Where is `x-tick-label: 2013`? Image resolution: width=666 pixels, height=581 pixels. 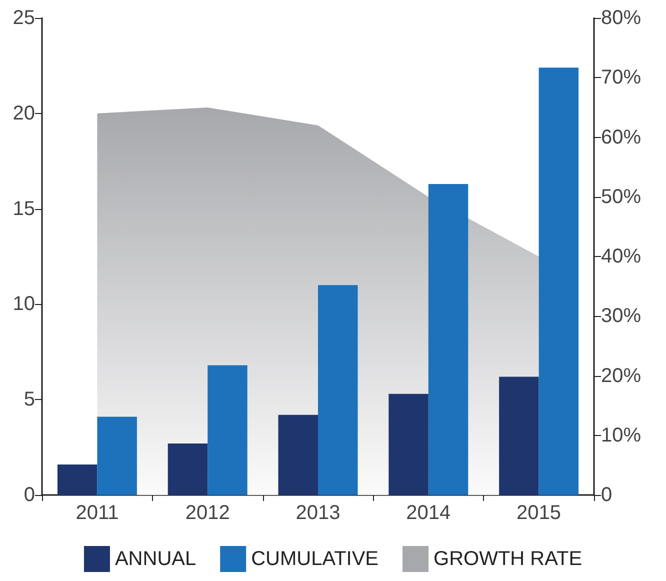 x-tick-label: 2013 is located at coordinates (318, 513).